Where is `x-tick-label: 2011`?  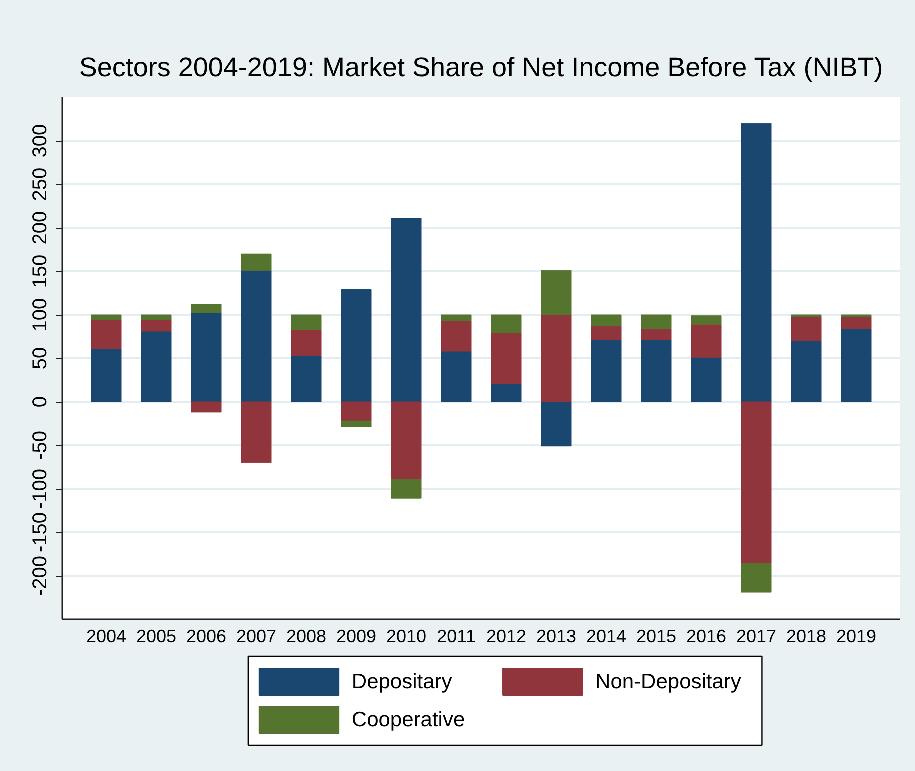
x-tick-label: 2011 is located at coordinates (456, 636).